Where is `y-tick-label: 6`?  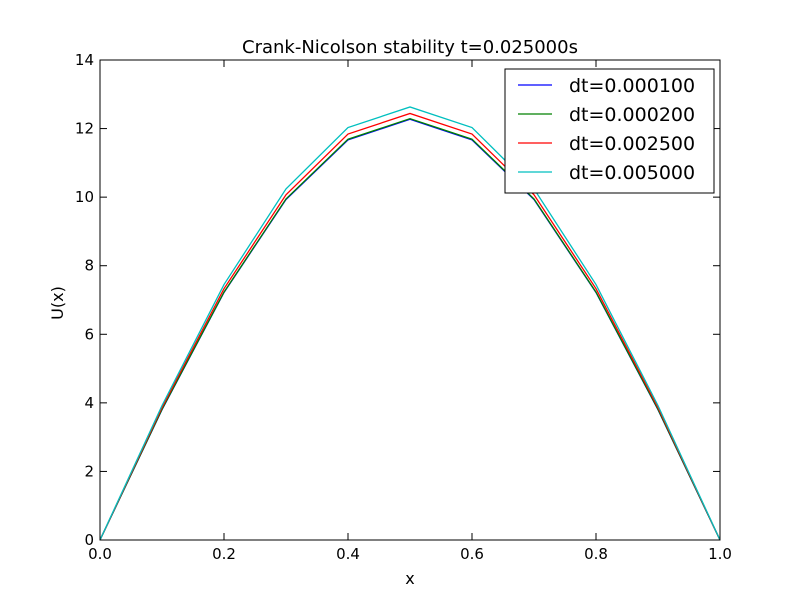
y-tick-label: 6 is located at coordinates (89, 334).